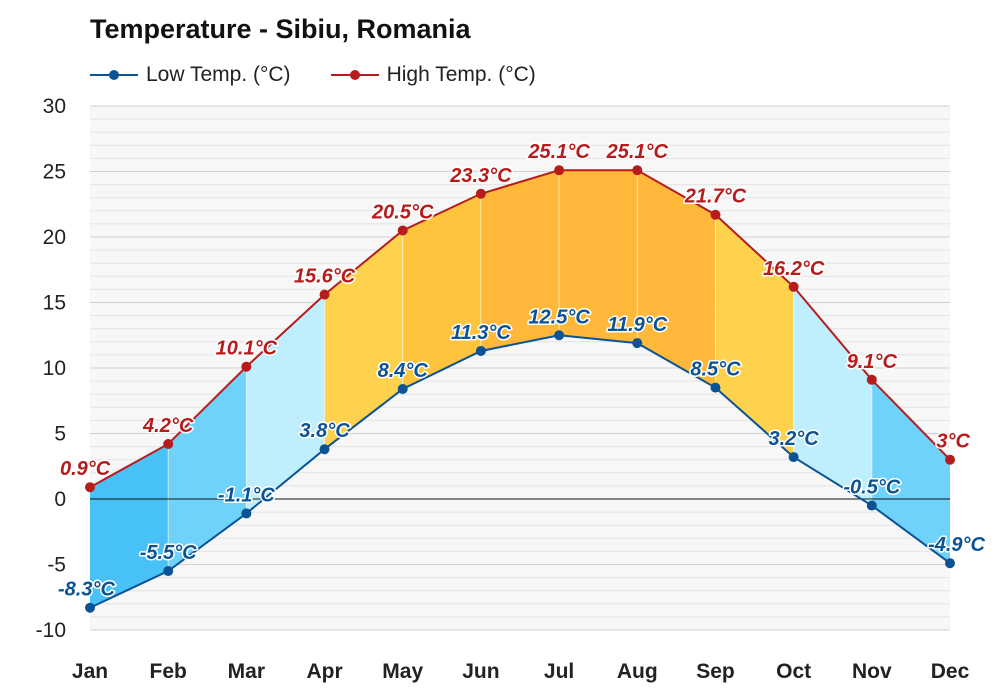 This screenshot has width=1000, height=700. Describe the element at coordinates (324, 294) in the screenshot. I see `high-point-apr` at that location.